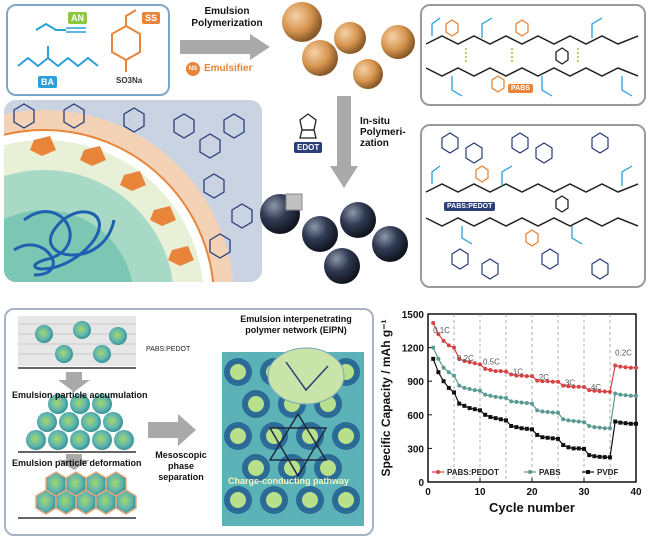 The width and height of the screenshot is (648, 543). Describe the element at coordinates (570, 383) in the screenshot. I see `rate-label: 3C` at that location.